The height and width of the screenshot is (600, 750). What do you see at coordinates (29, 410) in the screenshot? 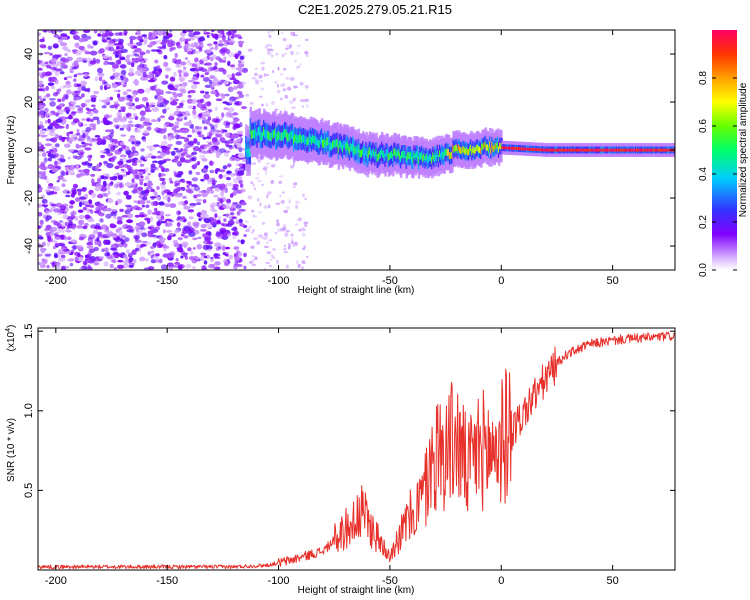
I see `snr-y-tick-label: 1.0` at bounding box center [29, 410].